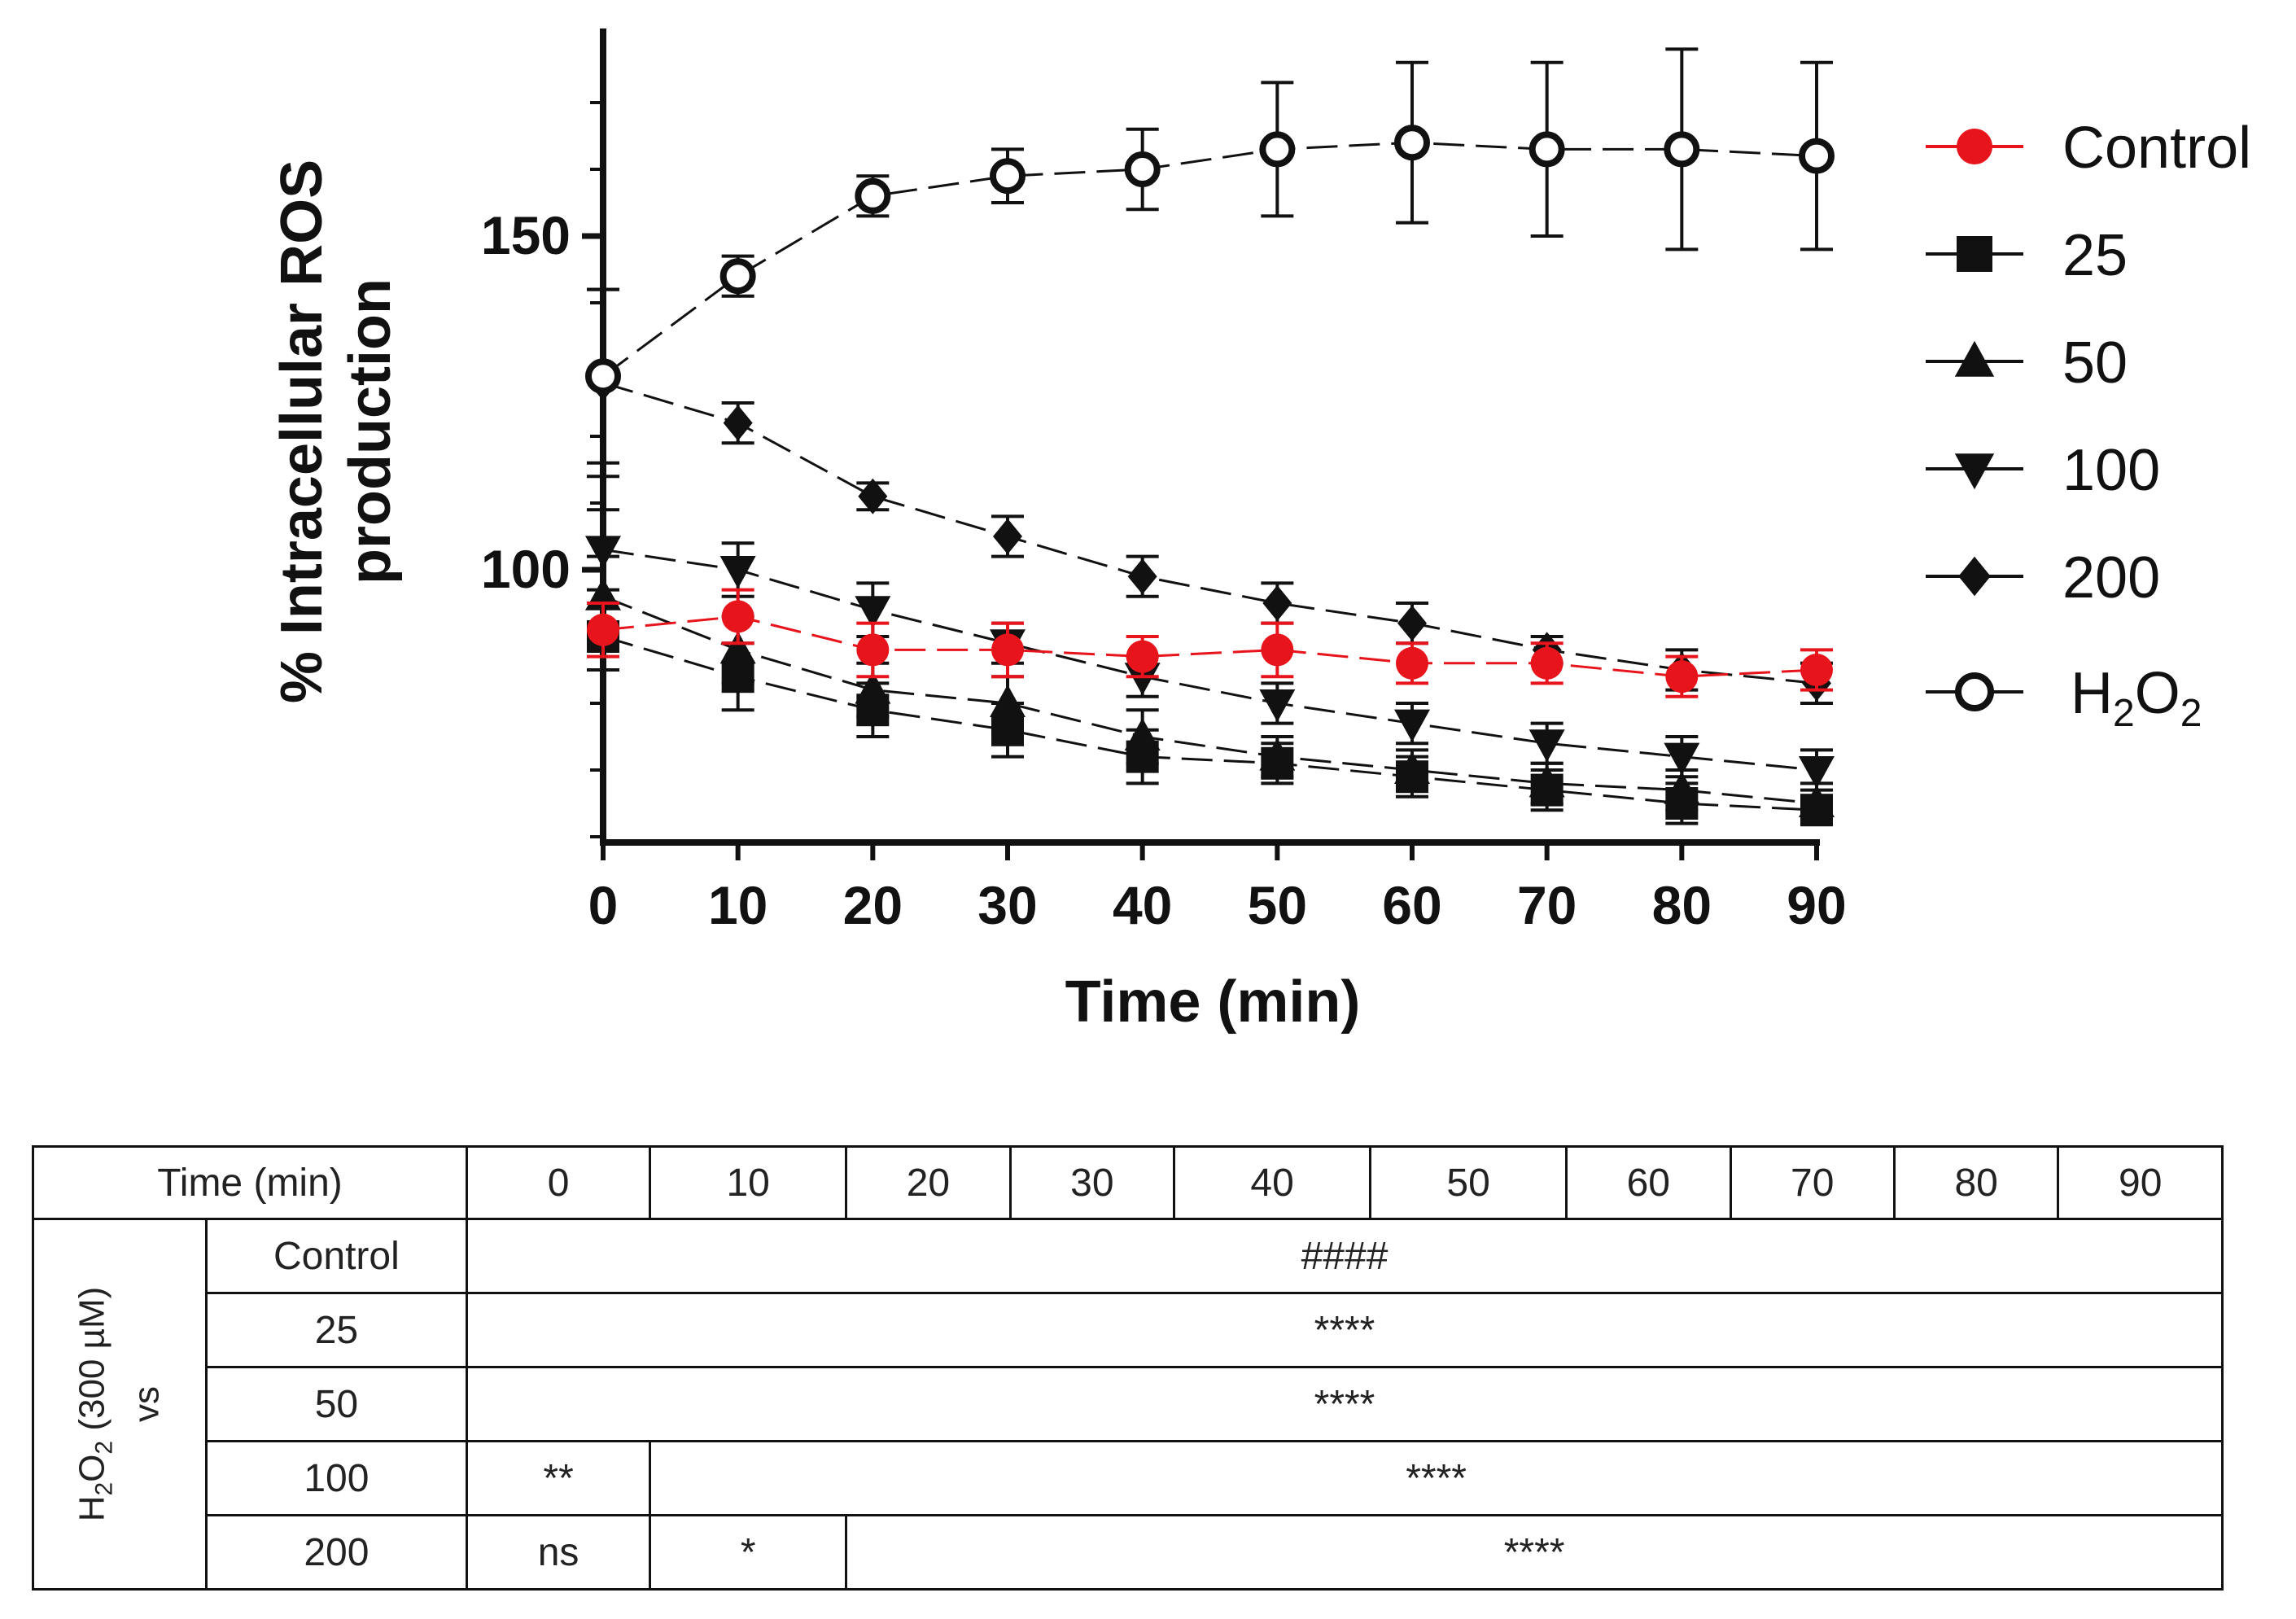  Describe the element at coordinates (559, 1183) in the screenshot. I see `time-cell: 0` at that location.